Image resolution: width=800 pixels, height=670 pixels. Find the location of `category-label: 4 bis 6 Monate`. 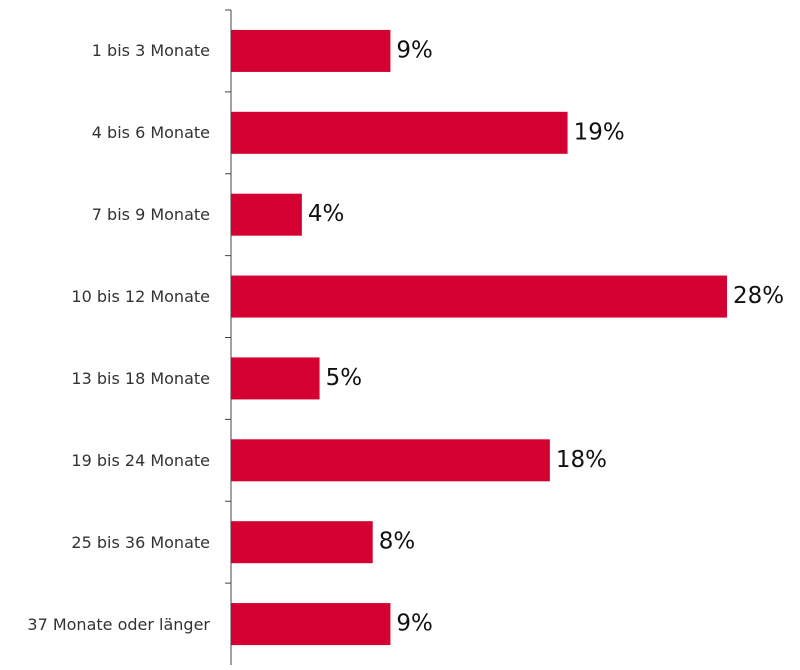

category-label: 4 bis 6 Monate is located at coordinates (110, 133).